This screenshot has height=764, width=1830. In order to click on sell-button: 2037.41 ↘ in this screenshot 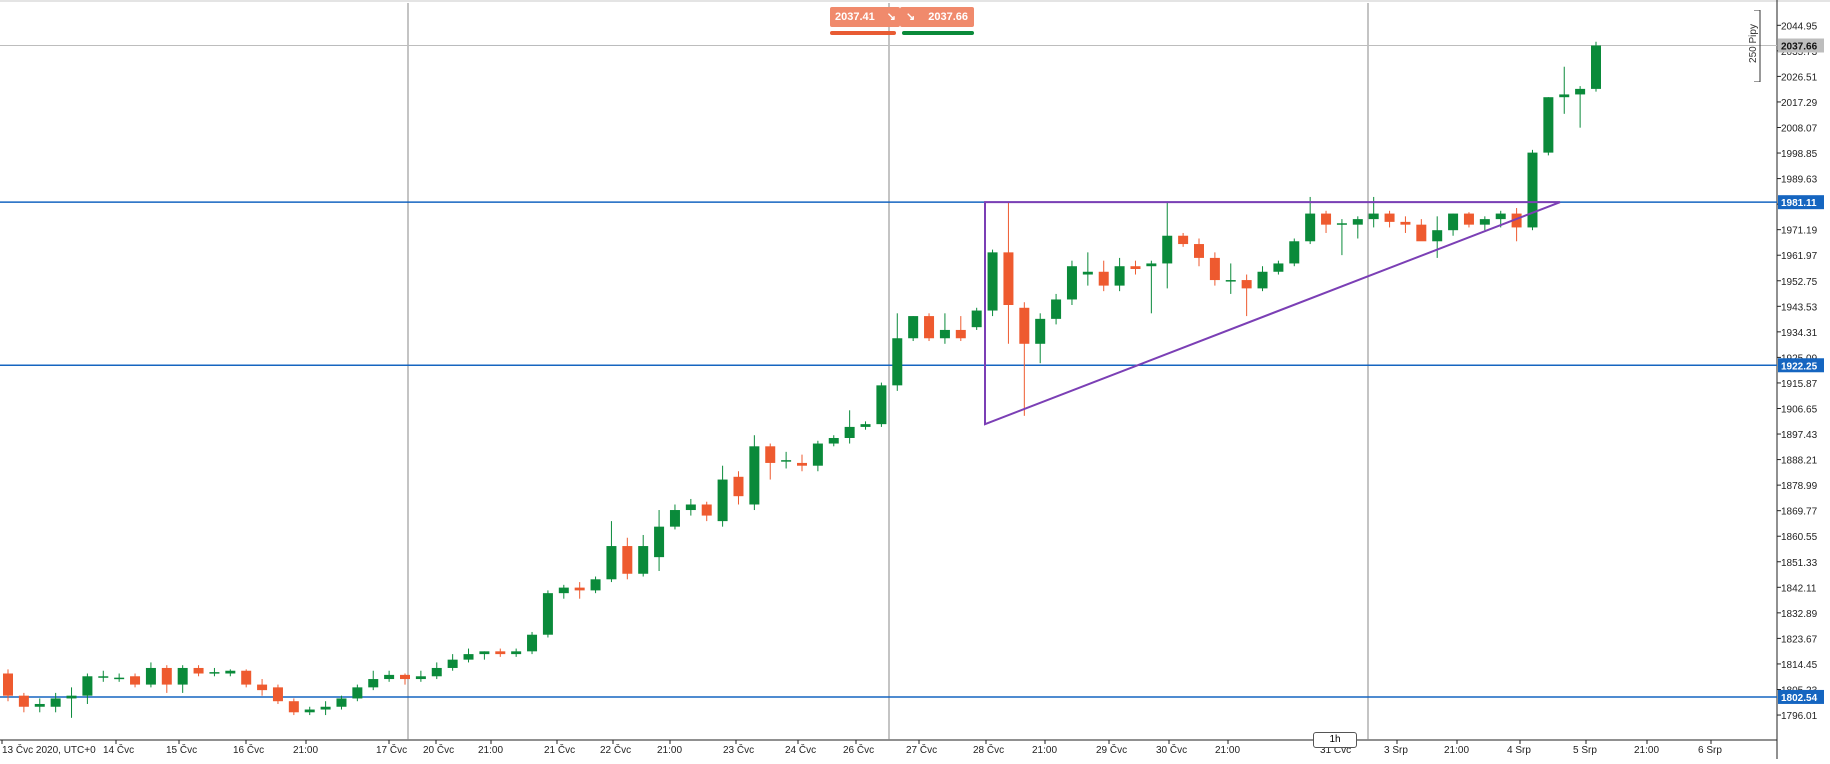, I will do `click(865, 17)`.